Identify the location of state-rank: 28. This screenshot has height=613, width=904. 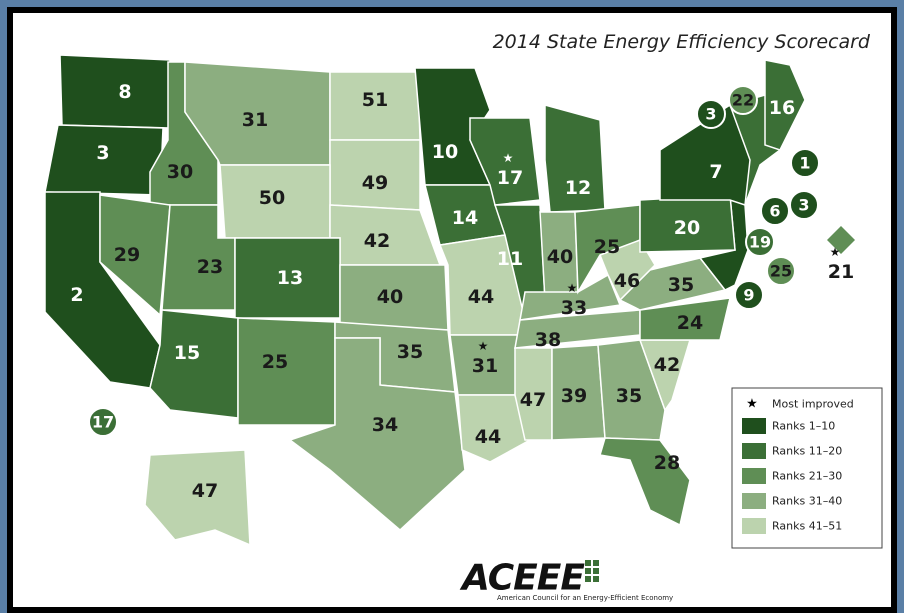
(667, 463).